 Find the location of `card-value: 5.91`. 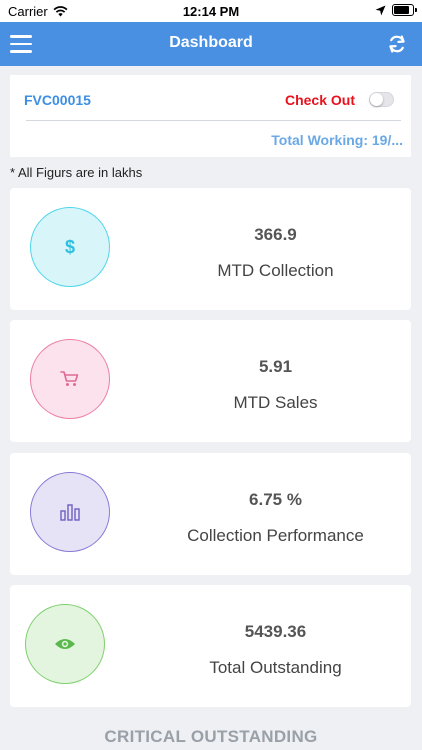

card-value: 5.91 is located at coordinates (275, 366).